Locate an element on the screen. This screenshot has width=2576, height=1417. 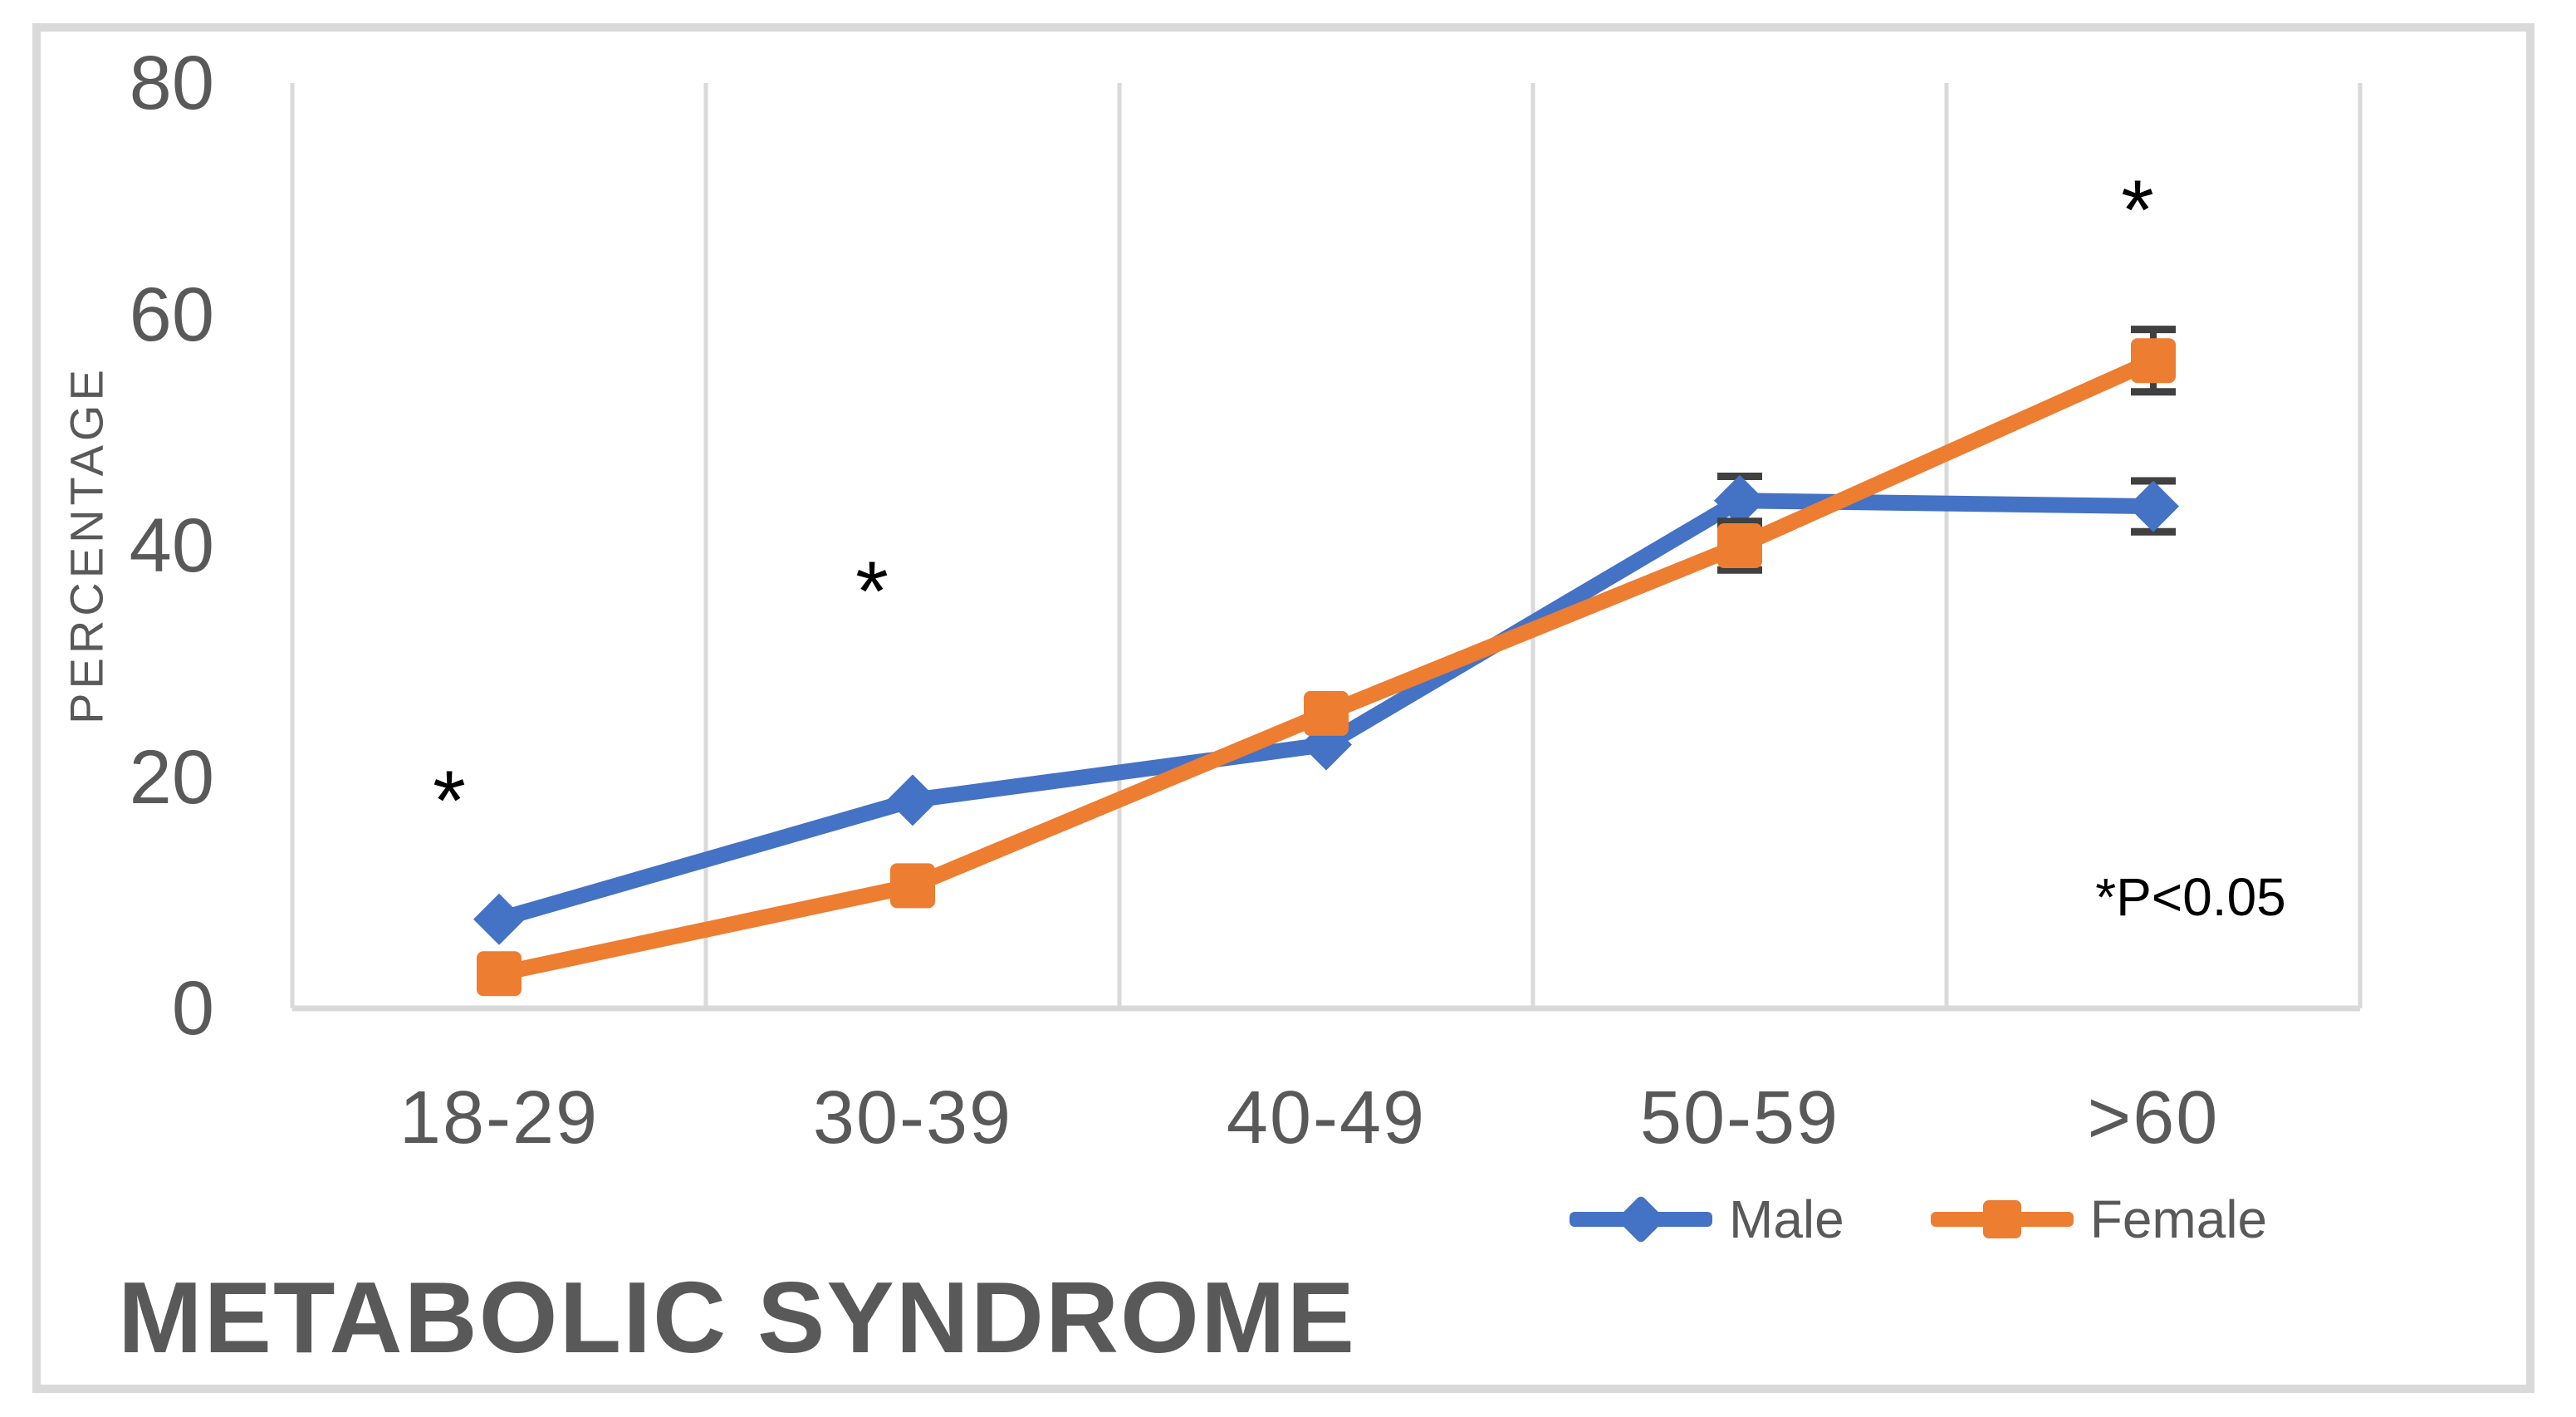
legend-marker-diamond-icon is located at coordinates (1641, 1219).